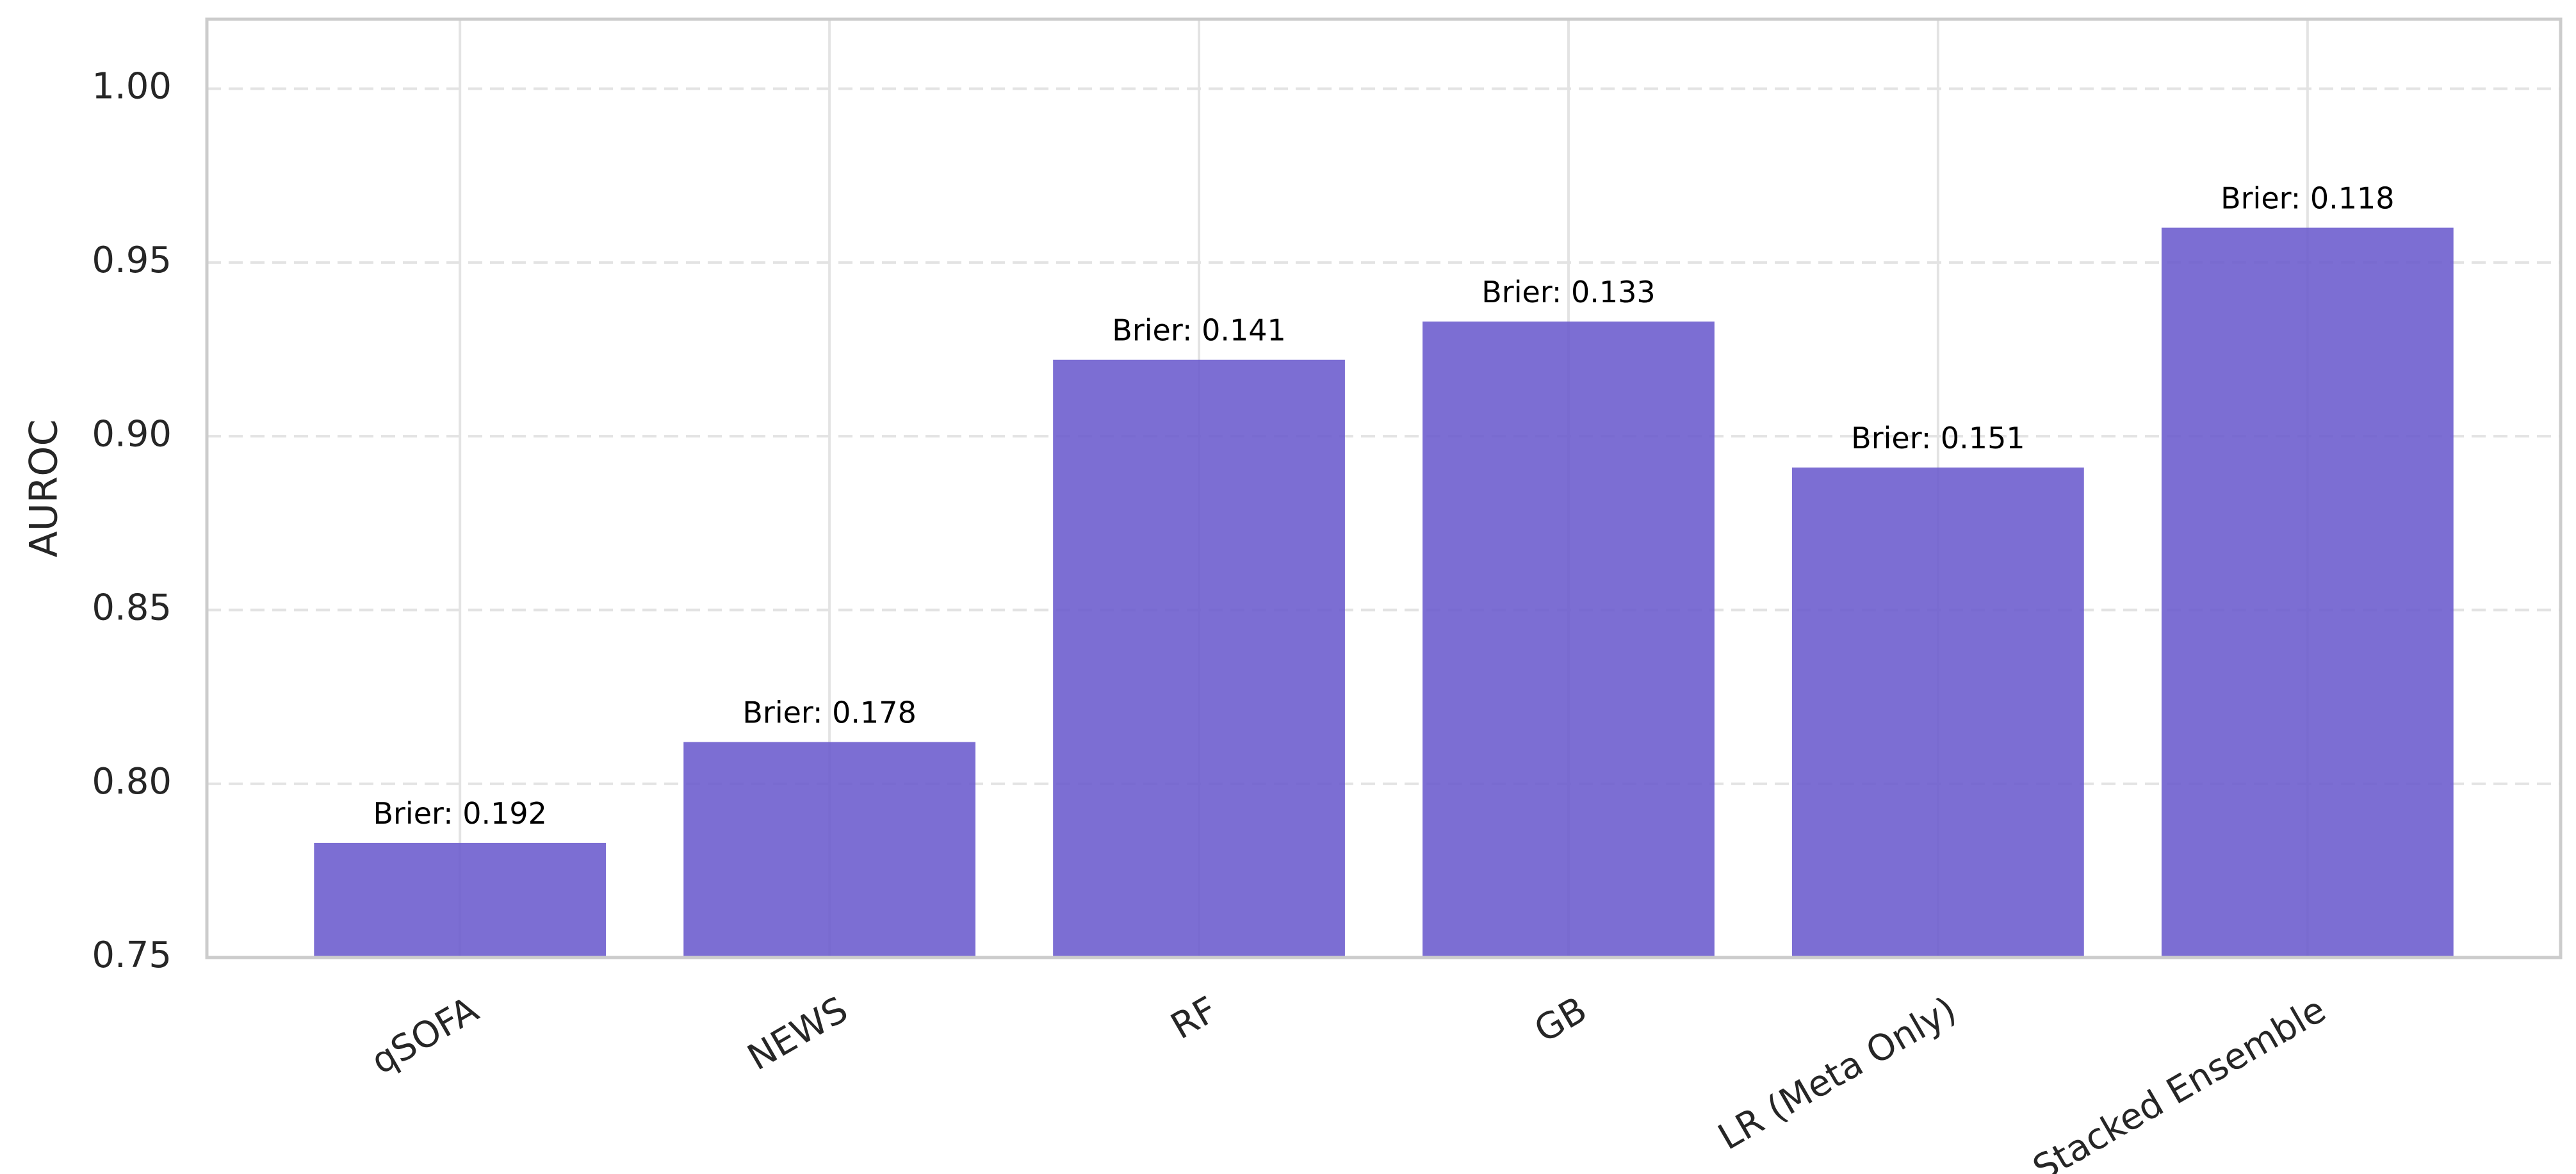 The image size is (2576, 1174). I want to click on y-axis-title: AUROC, so click(44, 489).